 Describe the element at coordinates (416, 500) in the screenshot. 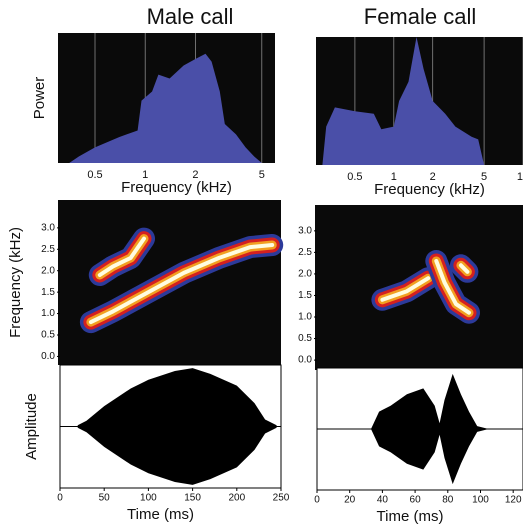

I see `x-tick-label: 60` at that location.